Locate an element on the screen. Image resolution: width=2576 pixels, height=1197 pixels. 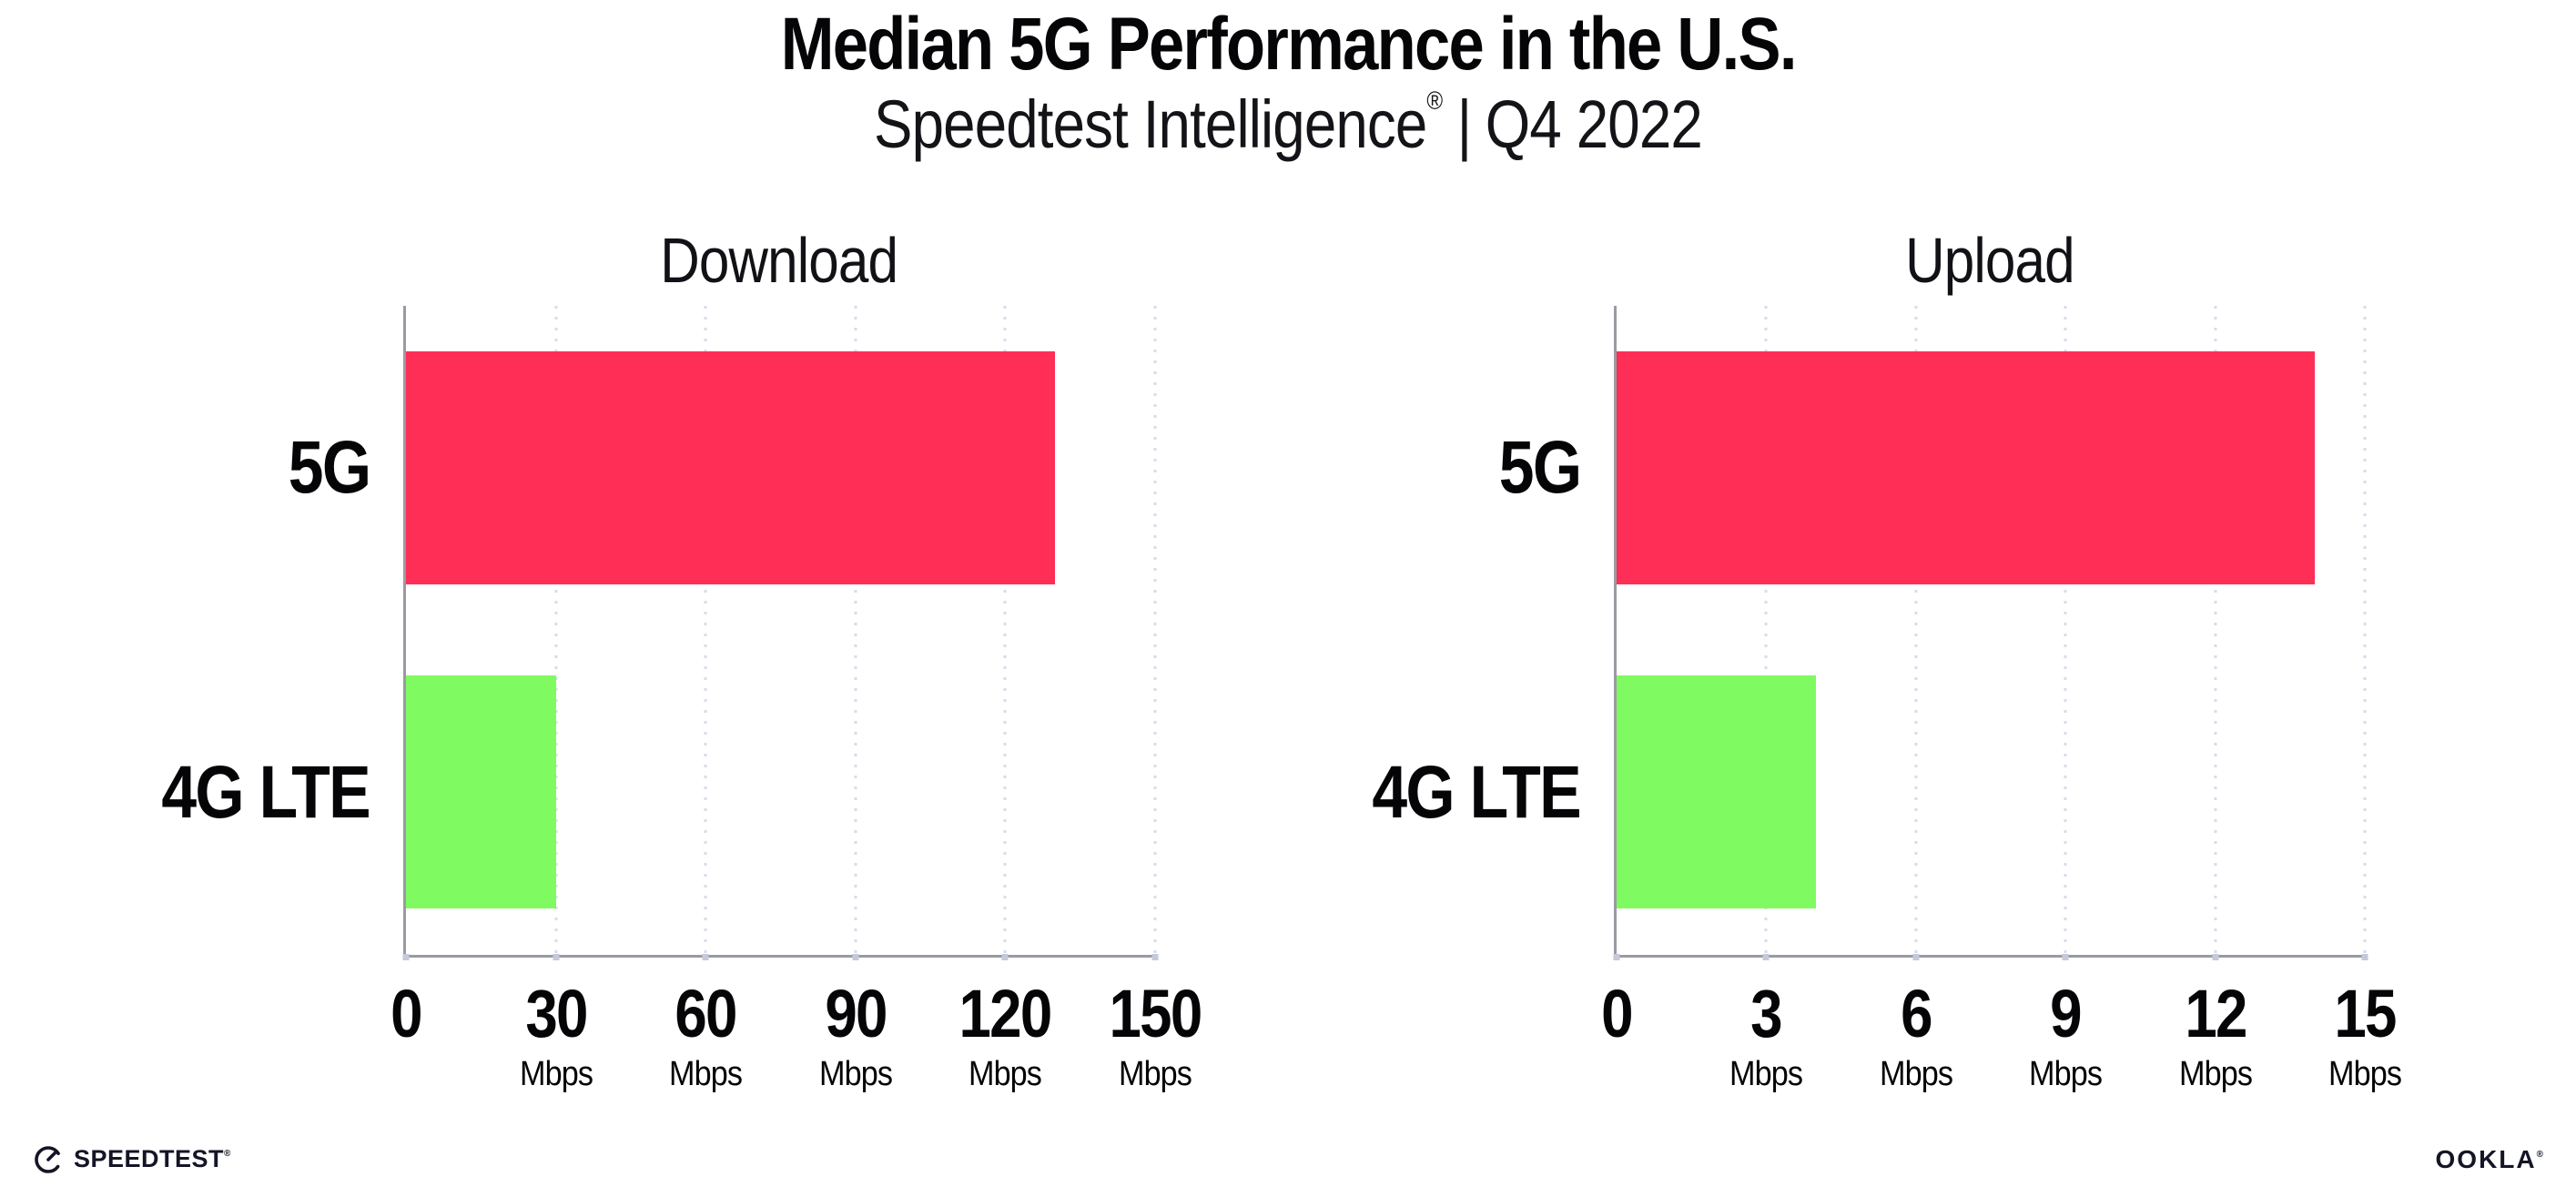
chart-subtitle: Speedtest Intelligence® | Q4 2022 is located at coordinates (1288, 124).